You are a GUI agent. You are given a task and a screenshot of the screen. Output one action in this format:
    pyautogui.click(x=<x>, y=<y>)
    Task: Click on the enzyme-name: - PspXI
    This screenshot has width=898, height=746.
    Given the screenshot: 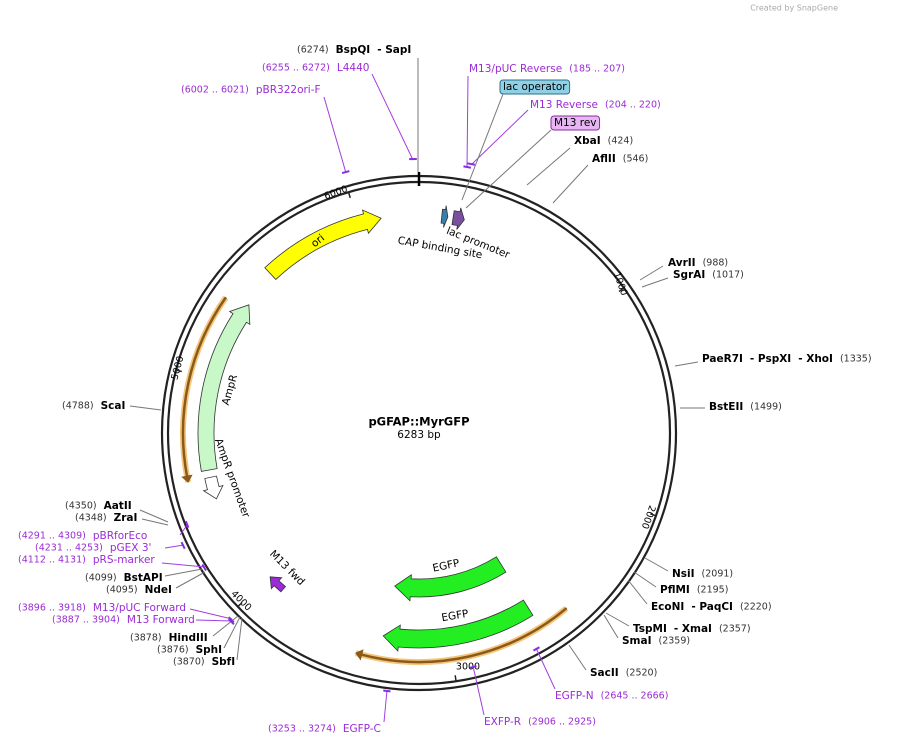 What is the action you would take?
    pyautogui.click(x=770, y=359)
    